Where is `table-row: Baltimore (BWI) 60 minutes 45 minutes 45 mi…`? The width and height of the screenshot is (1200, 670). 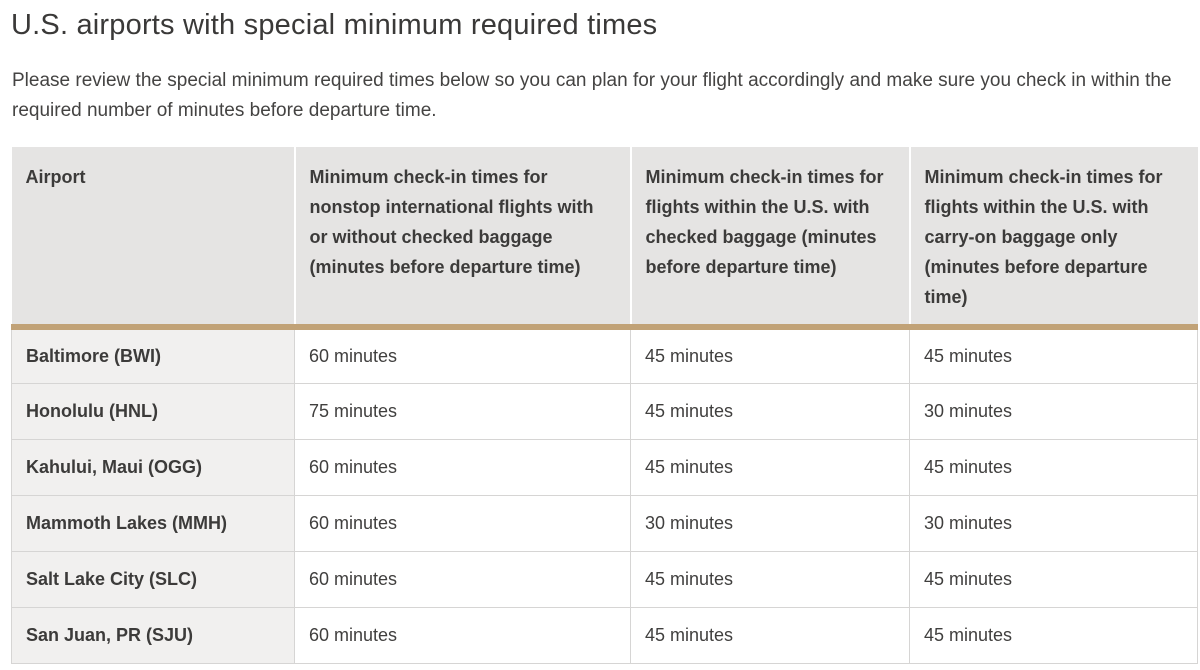 table-row: Baltimore (BWI) 60 minutes 45 minutes 45 mi… is located at coordinates (604, 355).